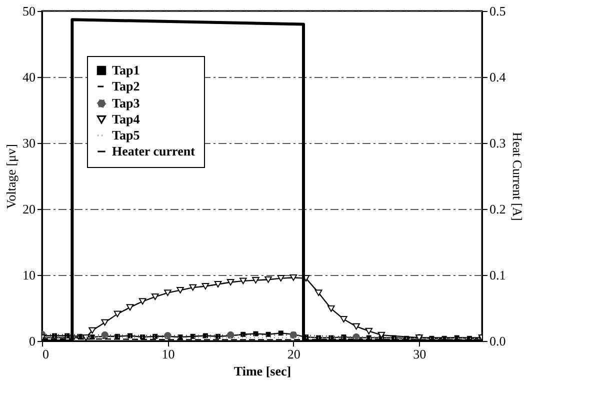 The width and height of the screenshot is (608, 409). Describe the element at coordinates (498, 77) in the screenshot. I see `y2-tick-label: 0.4` at that location.